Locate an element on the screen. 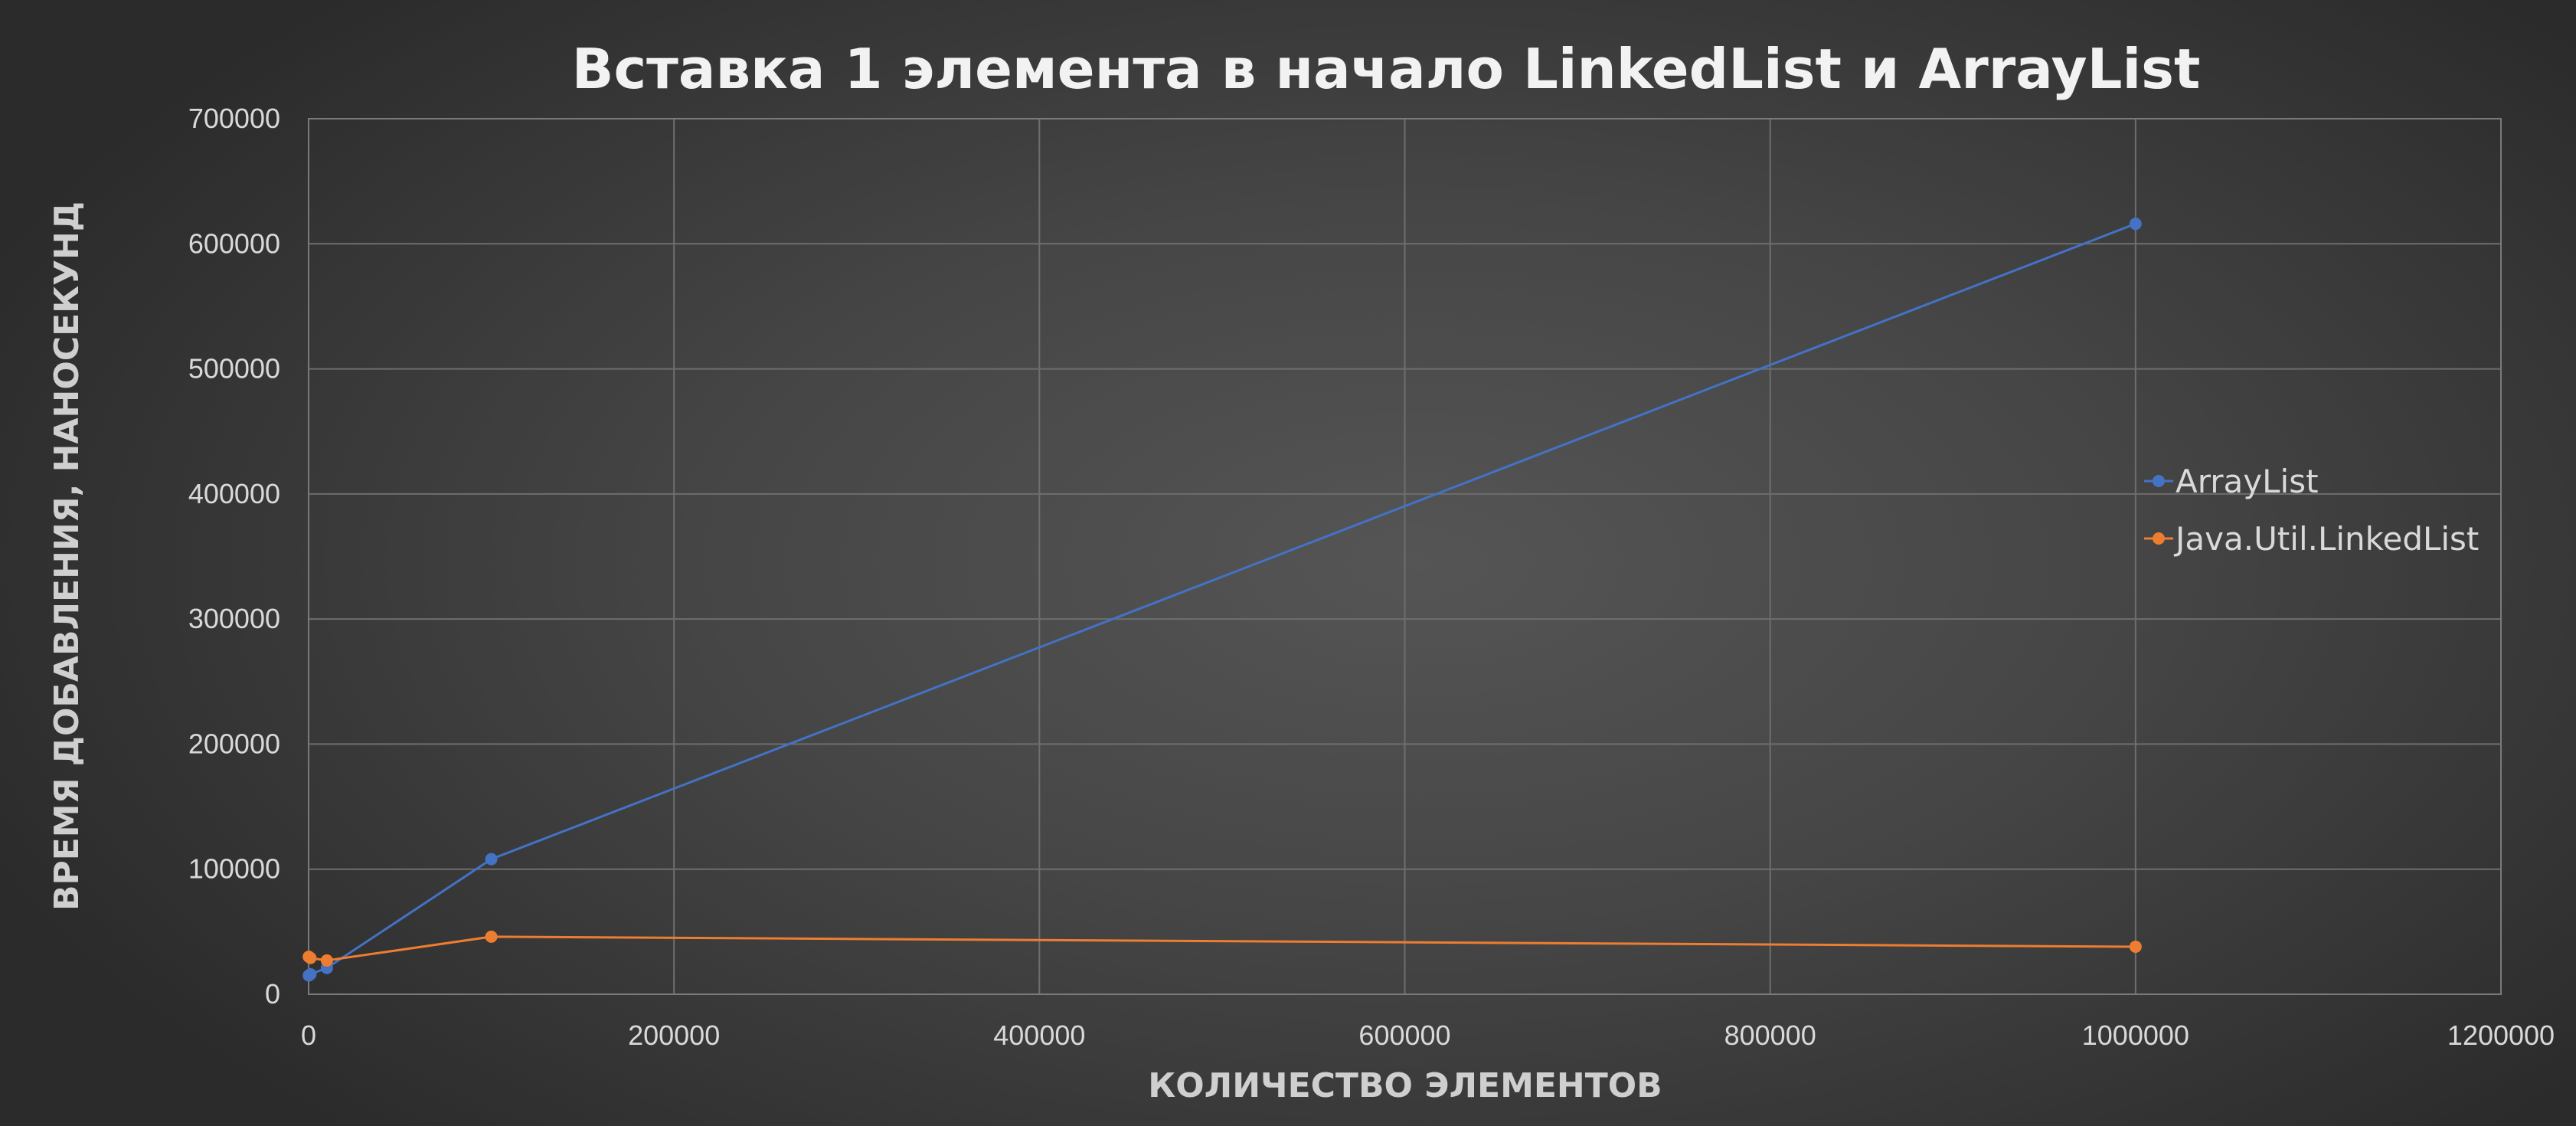 The width and height of the screenshot is (2576, 1126). x-tick-label: 0 is located at coordinates (308, 1035).